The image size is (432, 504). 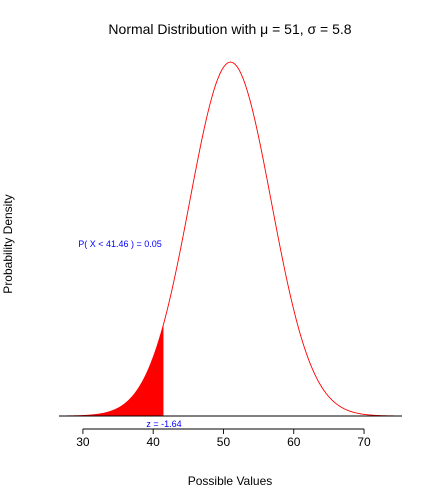 I want to click on chart-title: Normal Distribution with μ = 51, σ = 5.8, so click(x=229, y=29).